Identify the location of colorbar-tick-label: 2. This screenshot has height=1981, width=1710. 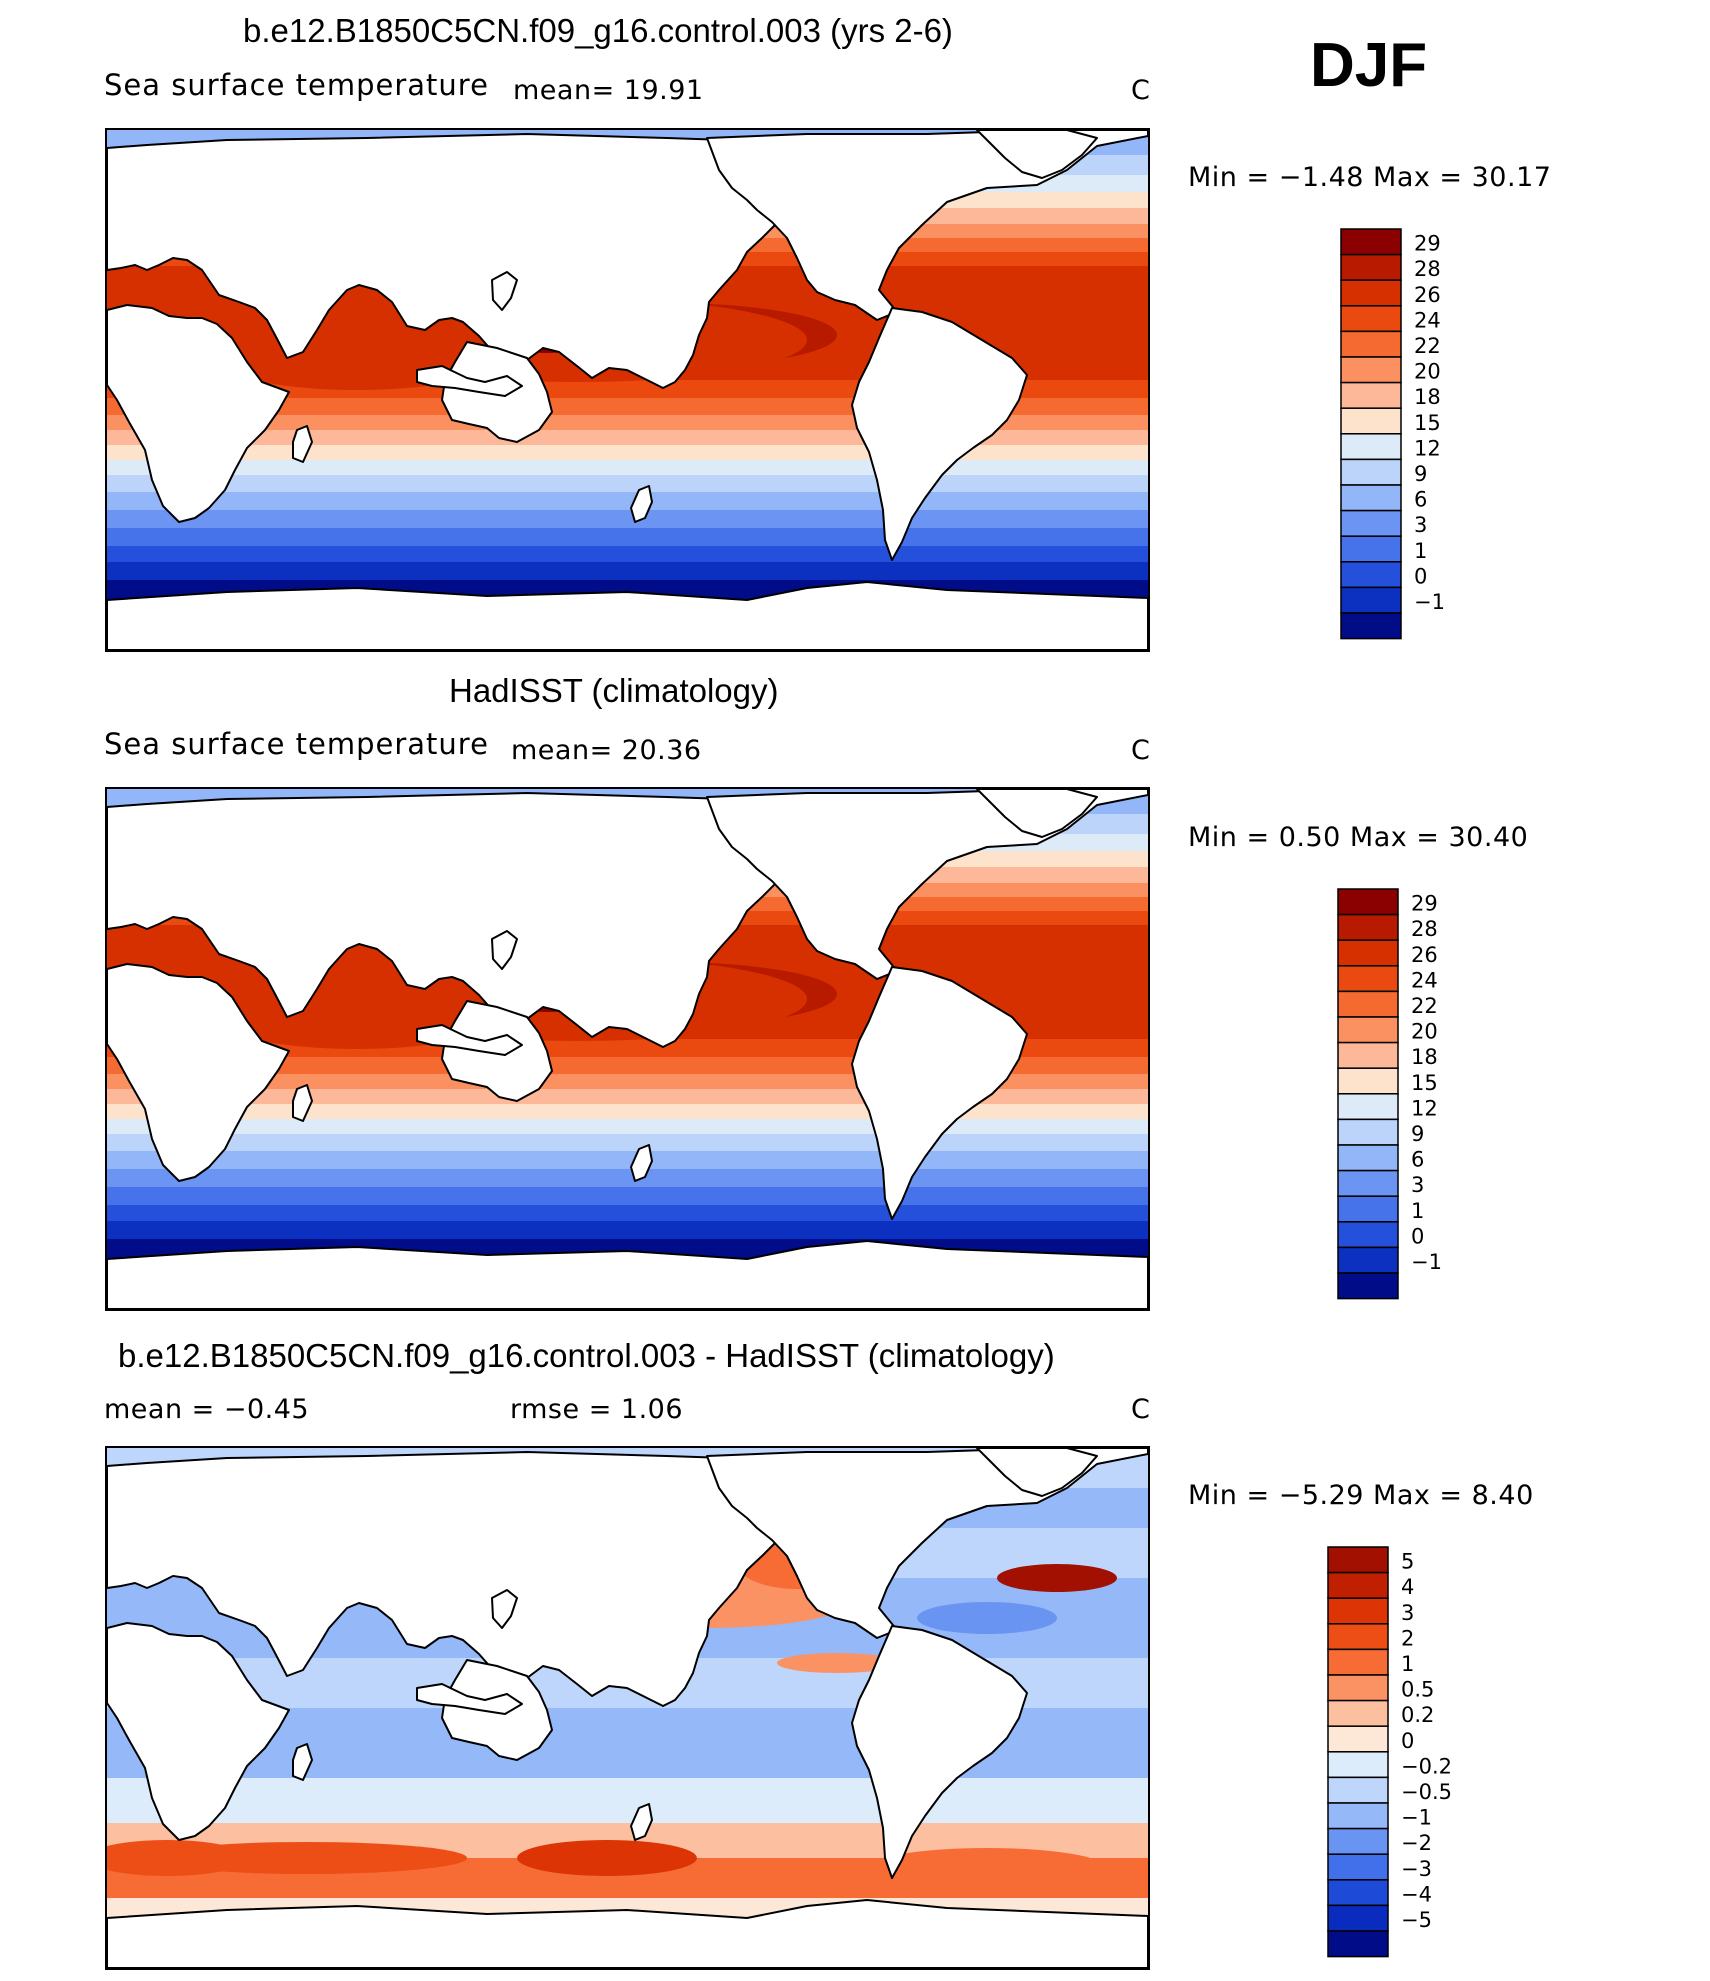
(1407, 1638).